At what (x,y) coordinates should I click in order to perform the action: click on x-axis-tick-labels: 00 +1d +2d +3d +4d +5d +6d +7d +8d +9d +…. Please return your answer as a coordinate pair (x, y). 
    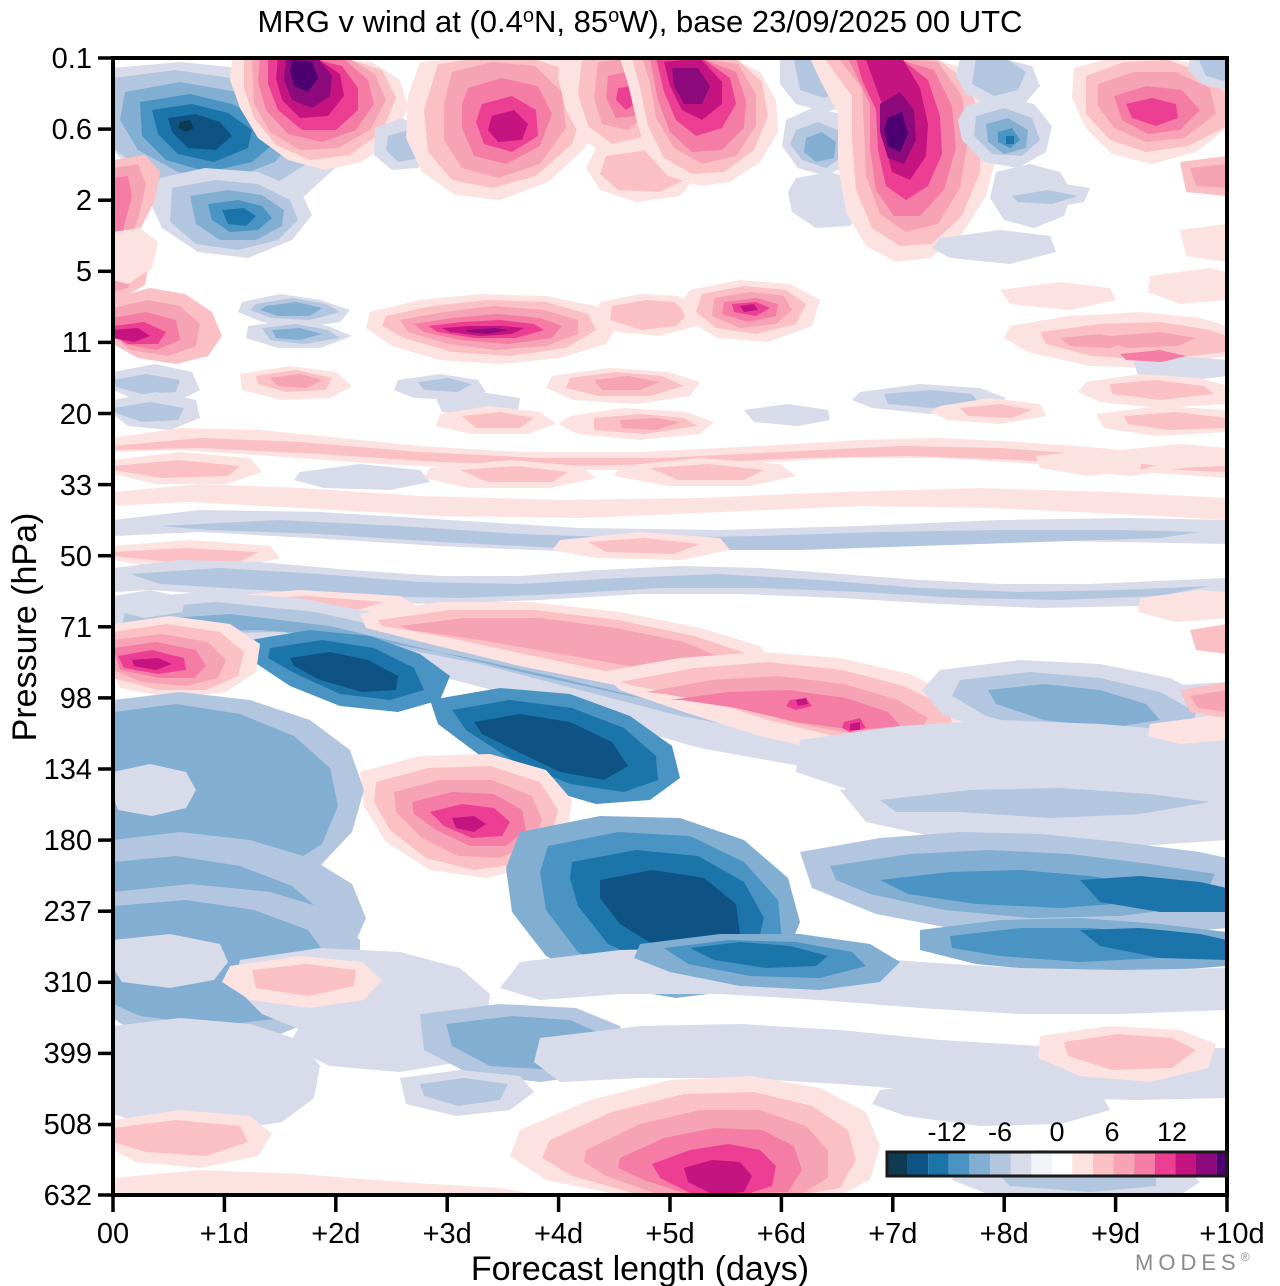
    Looking at the image, I should click on (681, 1234).